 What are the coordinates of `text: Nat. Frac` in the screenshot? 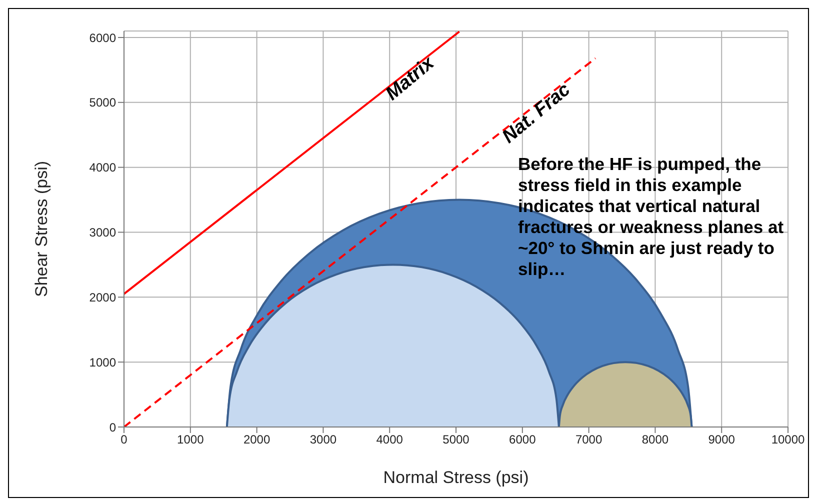 It's located at (536, 113).